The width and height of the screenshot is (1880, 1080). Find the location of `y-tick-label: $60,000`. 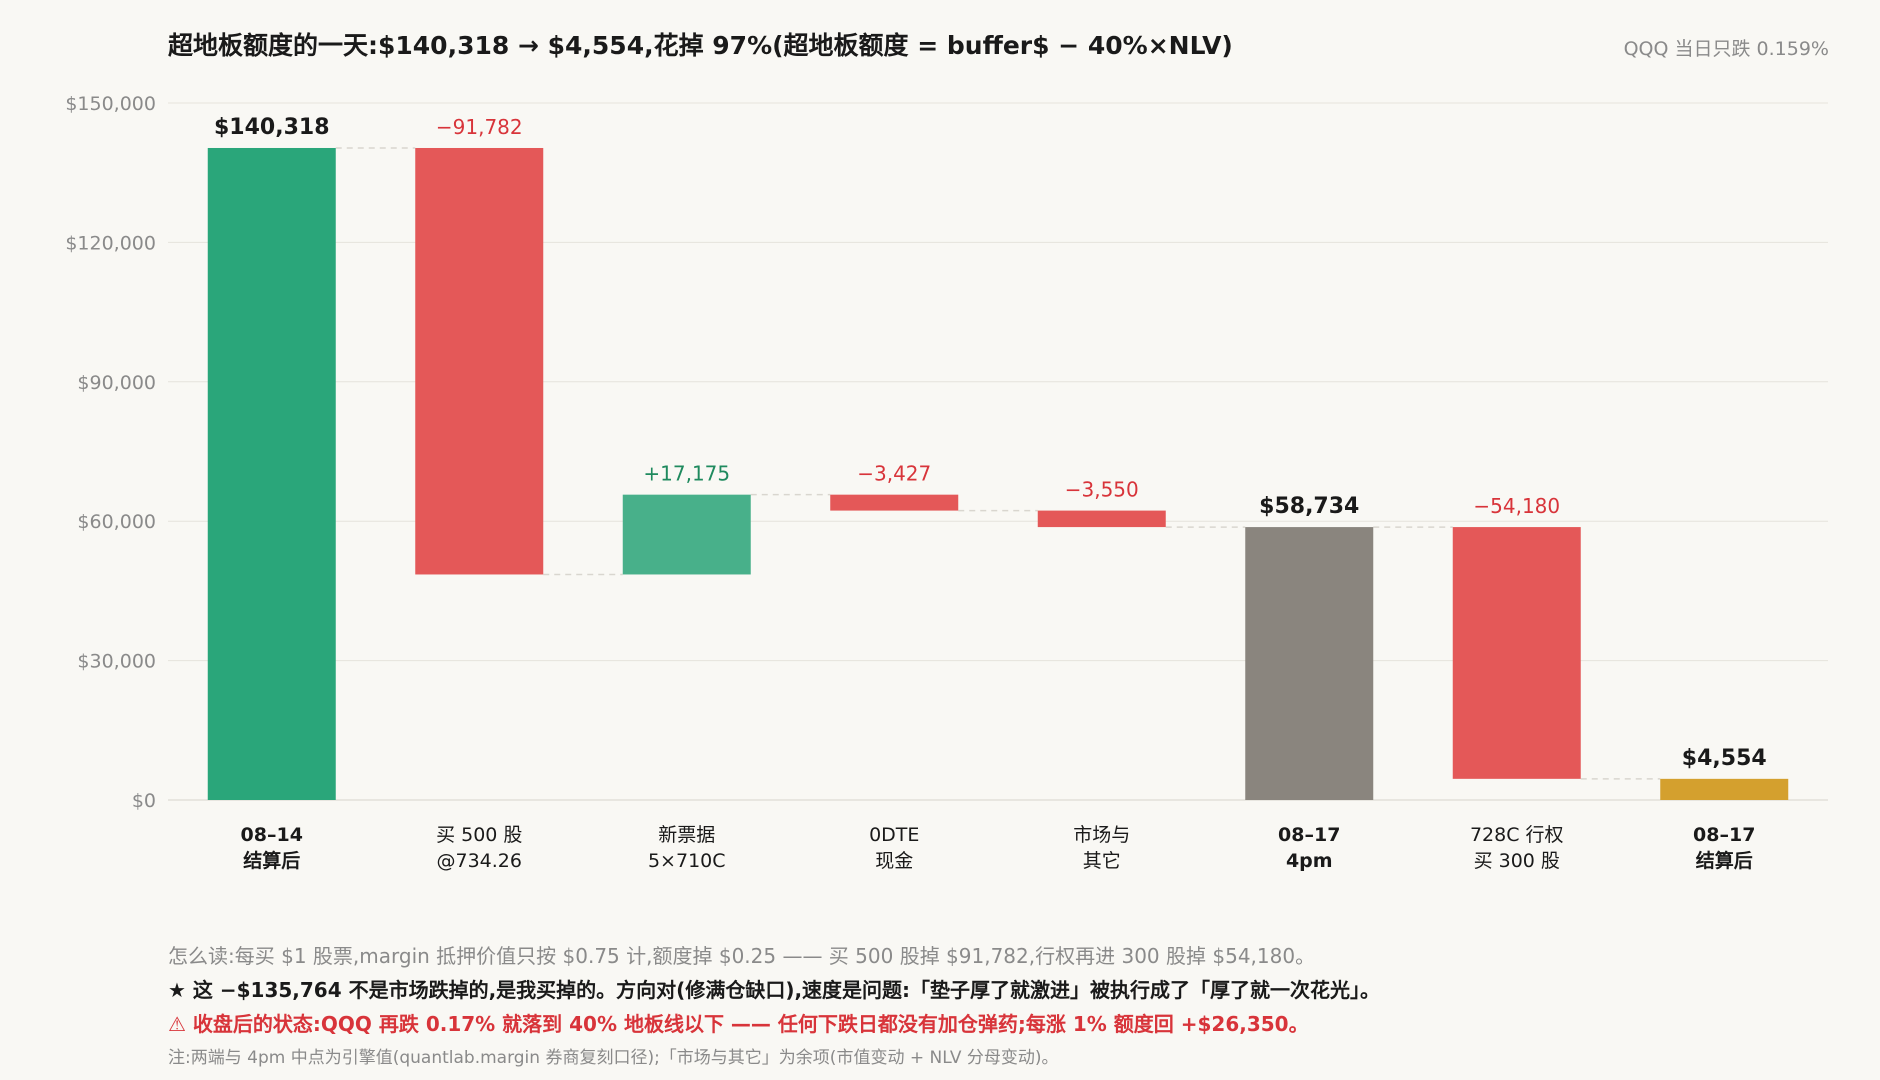

y-tick-label: $60,000 is located at coordinates (116, 522).